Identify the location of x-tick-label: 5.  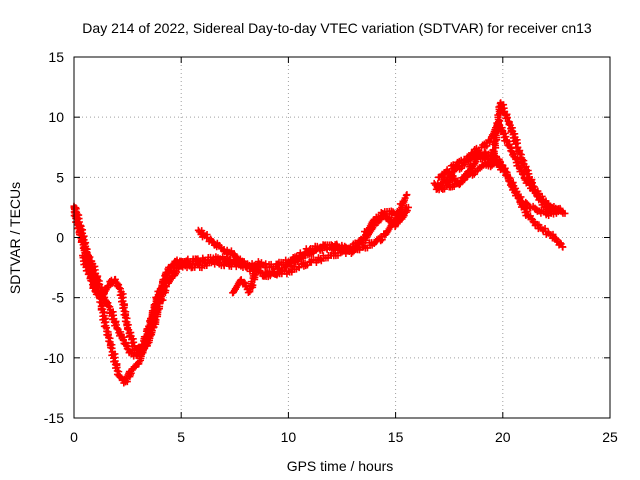
(181, 437).